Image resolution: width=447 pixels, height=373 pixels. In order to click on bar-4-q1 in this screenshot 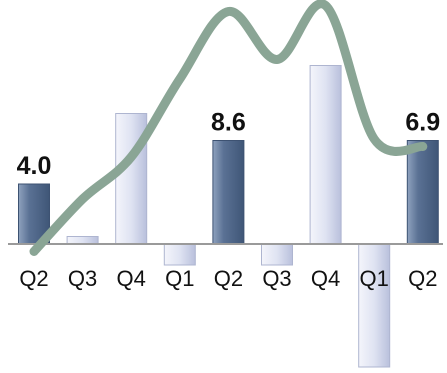, I will do `click(179, 254)`.